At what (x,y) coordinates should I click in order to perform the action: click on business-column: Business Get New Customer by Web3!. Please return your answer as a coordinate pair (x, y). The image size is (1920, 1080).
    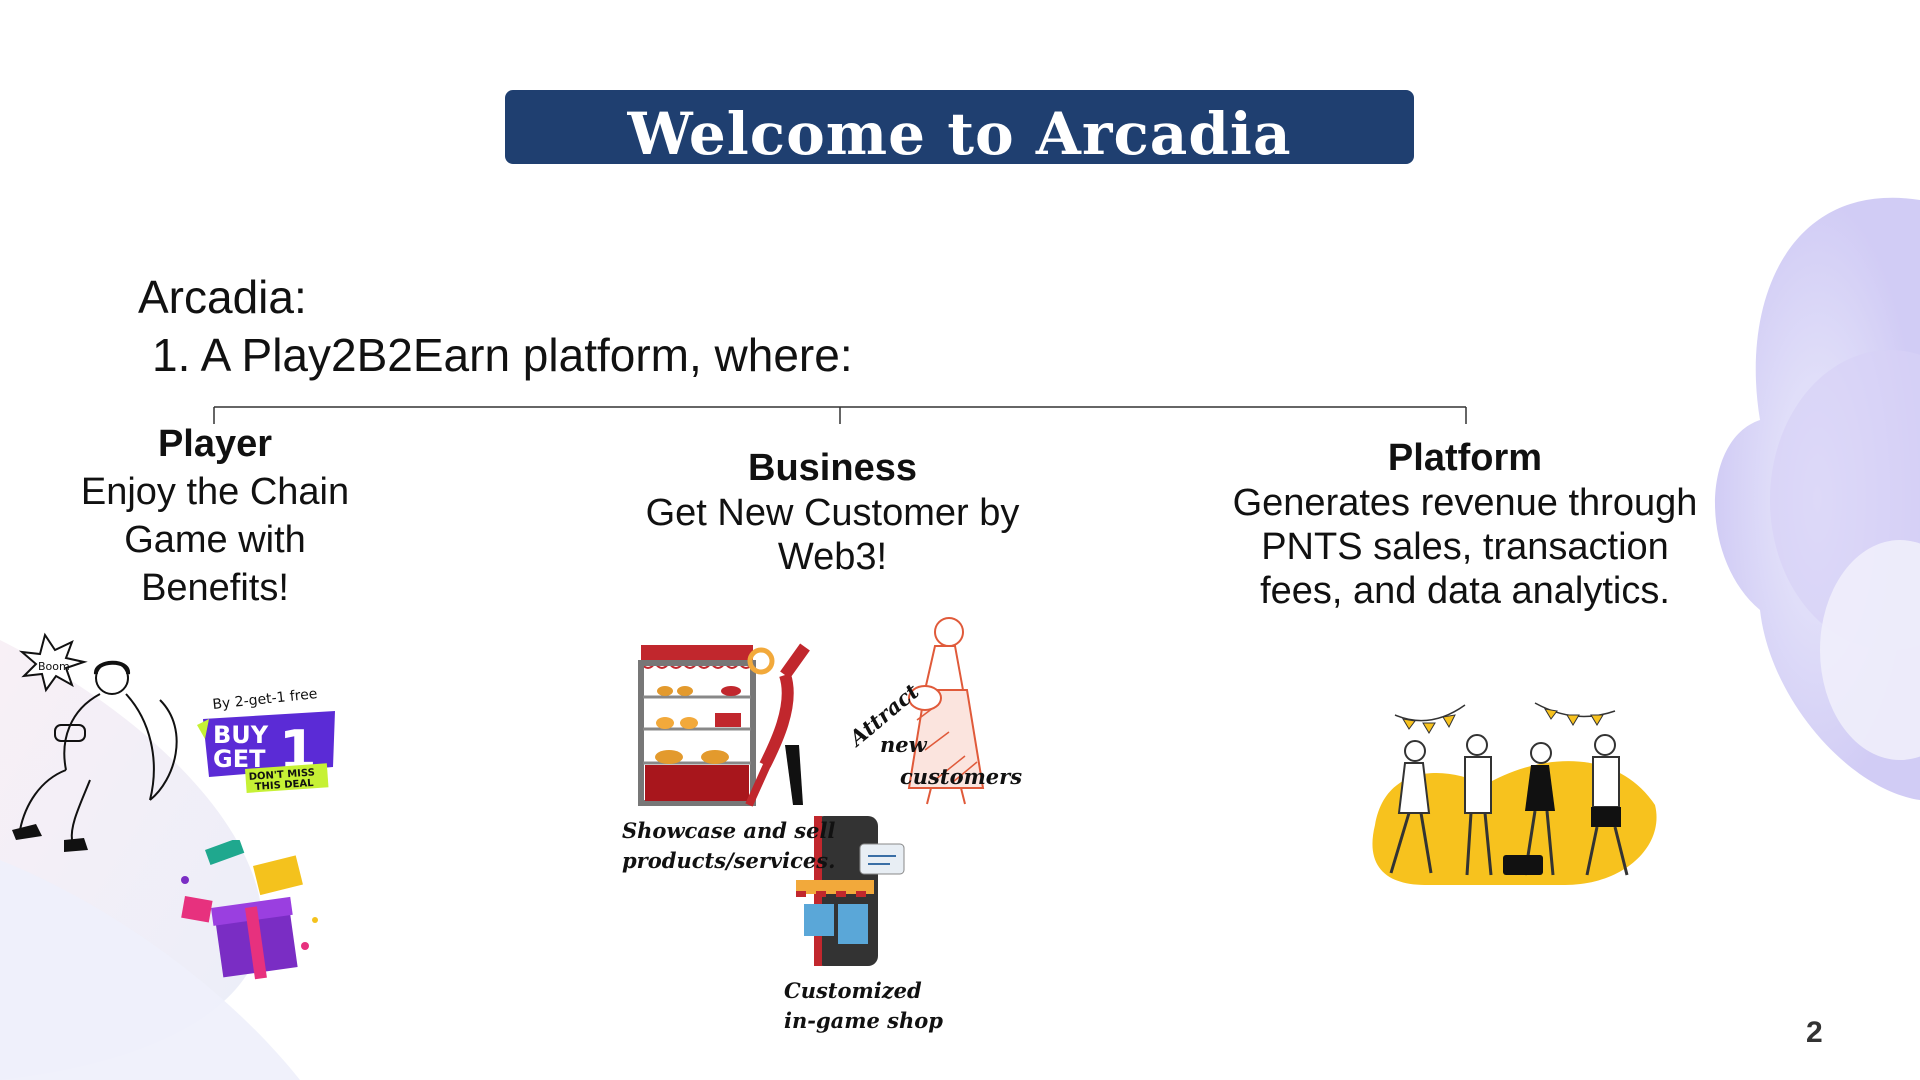
    Looking at the image, I should click on (832, 512).